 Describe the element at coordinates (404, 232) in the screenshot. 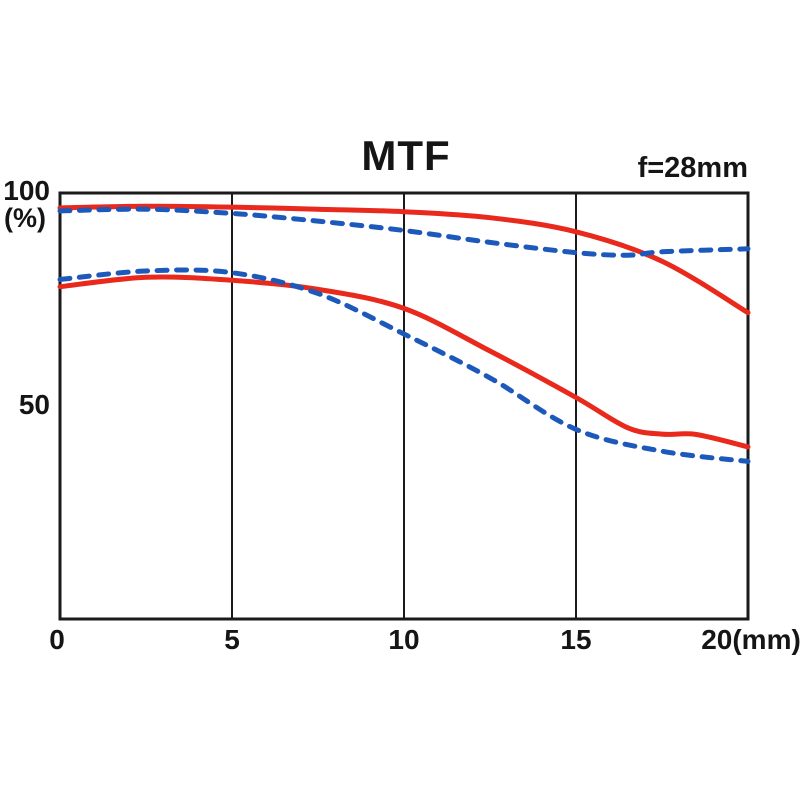

I see `curve-blue-dashed-upper` at that location.